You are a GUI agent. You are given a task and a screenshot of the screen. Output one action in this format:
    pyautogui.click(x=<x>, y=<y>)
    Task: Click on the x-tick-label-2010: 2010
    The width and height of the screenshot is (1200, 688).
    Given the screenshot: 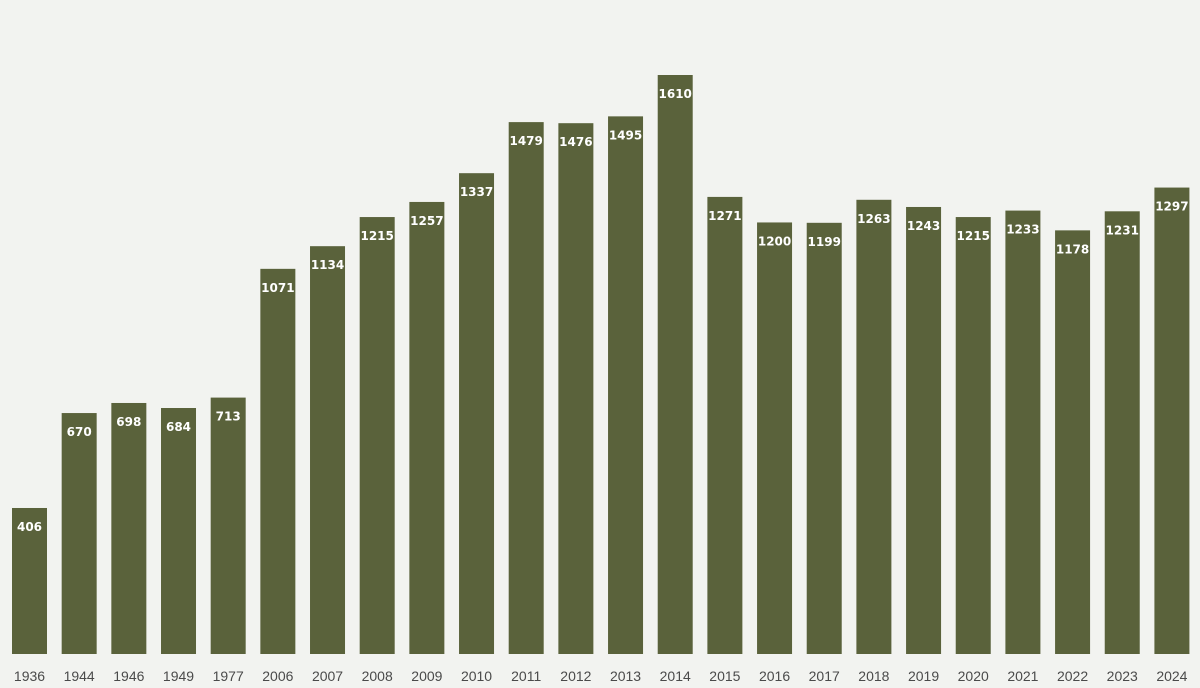 What is the action you would take?
    pyautogui.click(x=476, y=676)
    